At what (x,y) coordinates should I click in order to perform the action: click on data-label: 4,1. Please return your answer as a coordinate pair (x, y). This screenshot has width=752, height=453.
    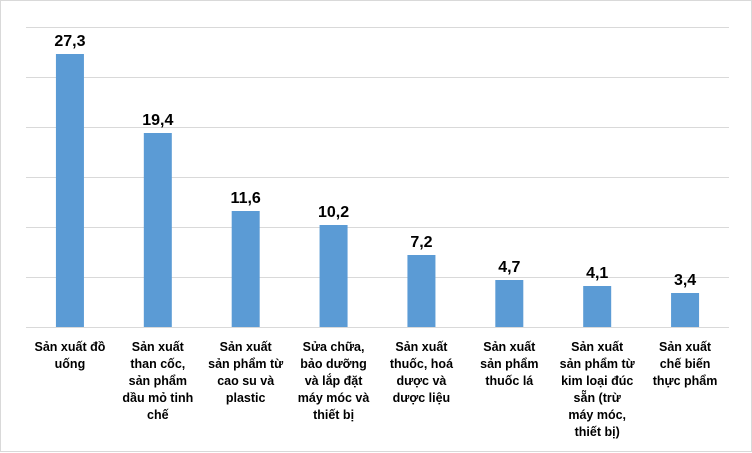
    Looking at the image, I should click on (597, 273).